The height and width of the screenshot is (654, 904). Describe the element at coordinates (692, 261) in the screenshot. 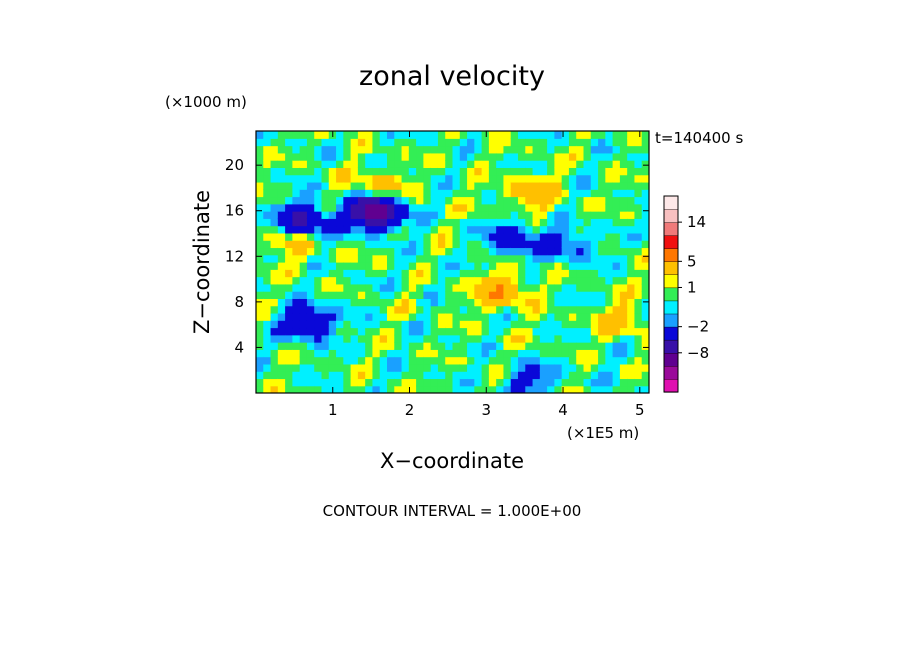

I see `colorbar-tick-label: 5` at that location.